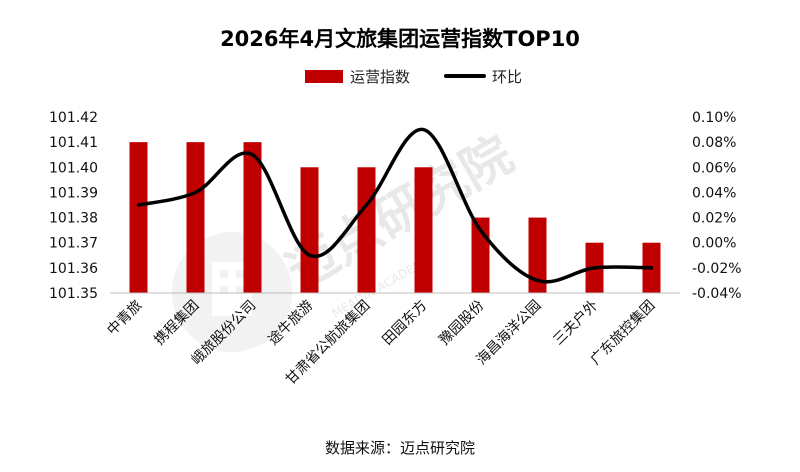 The image size is (800, 472). I want to click on y-right-tick-label: 0.00%, so click(714, 244).